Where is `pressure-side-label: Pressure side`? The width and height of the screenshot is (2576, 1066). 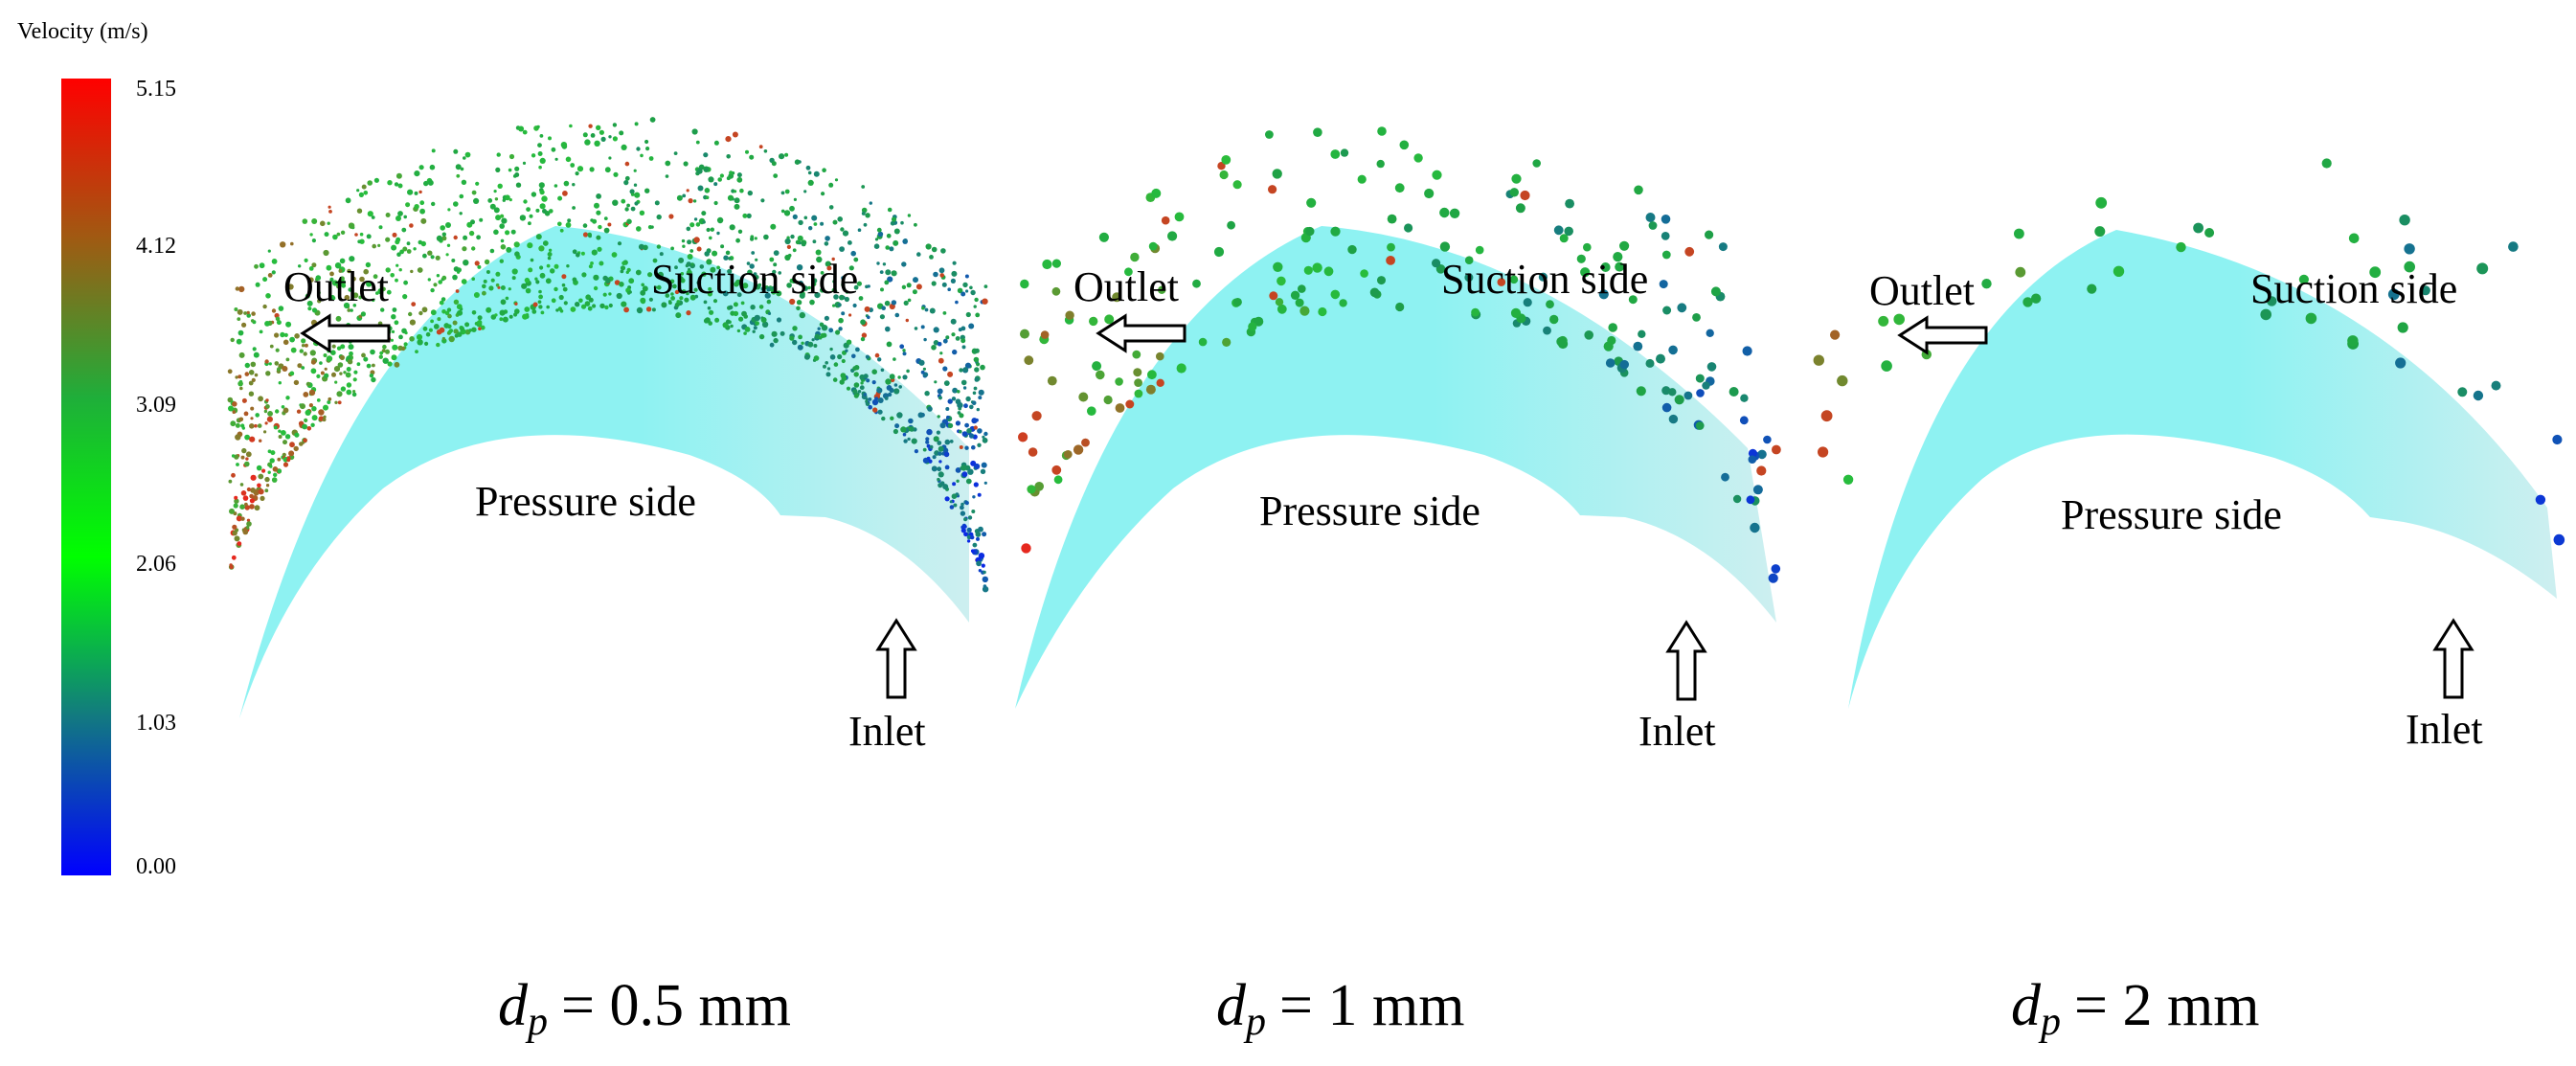 pressure-side-label: Pressure side is located at coordinates (1369, 511).